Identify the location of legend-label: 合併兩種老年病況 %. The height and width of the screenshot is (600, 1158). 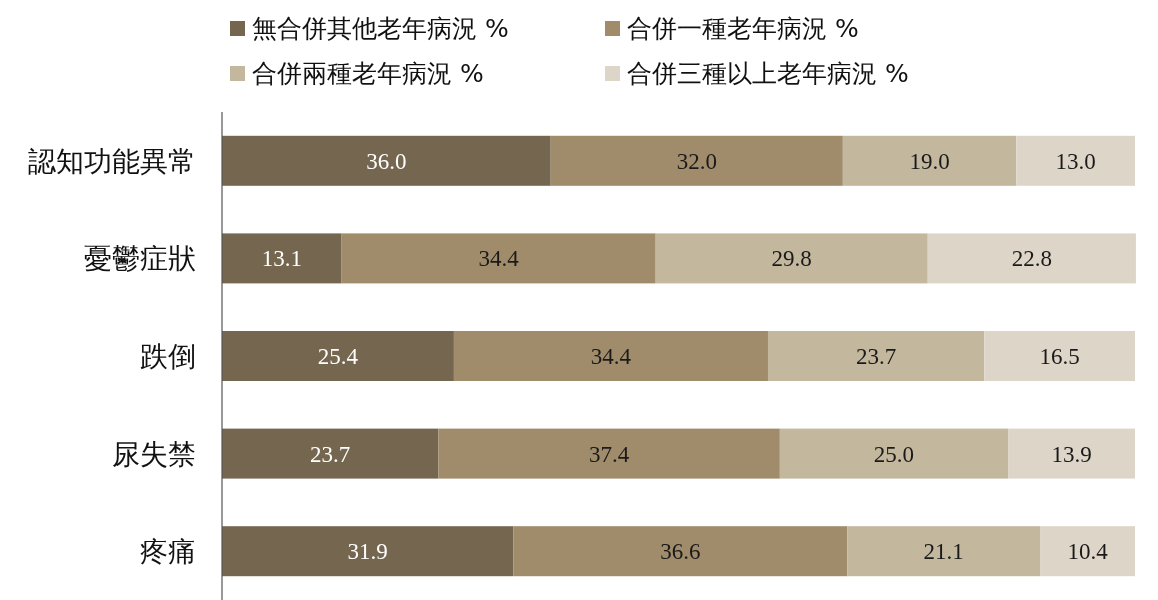
(368, 73).